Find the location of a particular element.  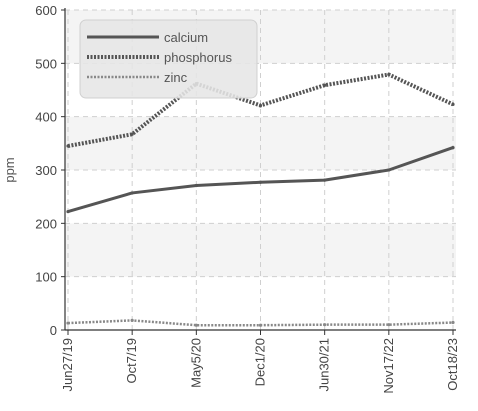

x-tick-label: Jun30/21 is located at coordinates (324, 365).